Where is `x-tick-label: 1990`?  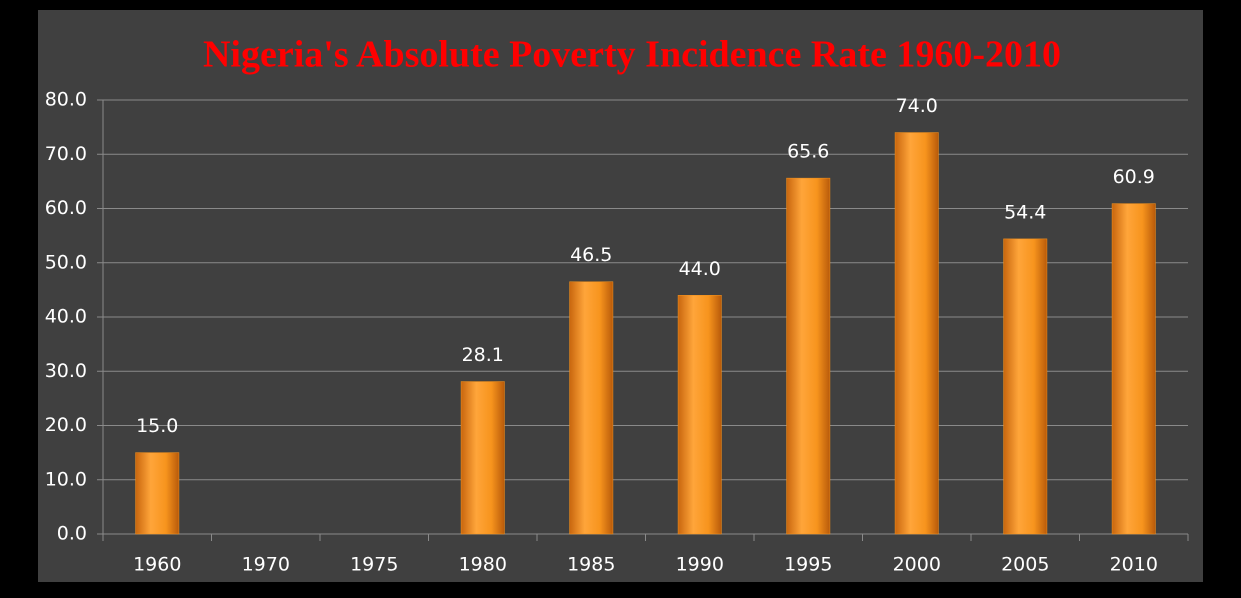 x-tick-label: 1990 is located at coordinates (700, 565).